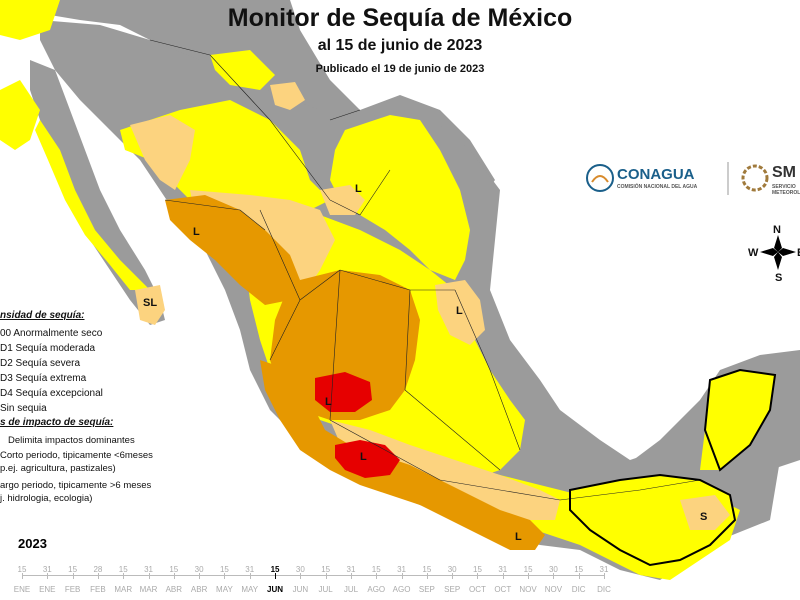 This screenshot has height=600, width=800. I want to click on highlight-region, so click(673, 467).